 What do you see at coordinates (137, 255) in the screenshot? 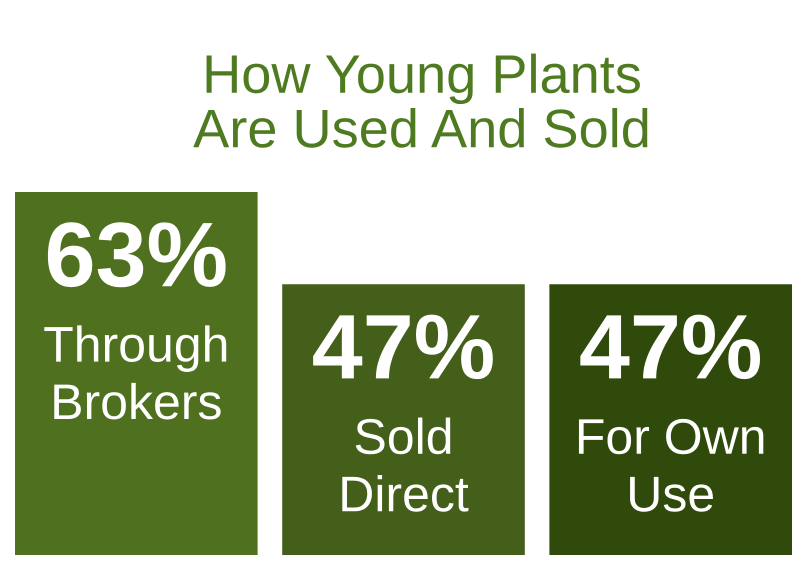
I see `data-label: 63%` at bounding box center [137, 255].